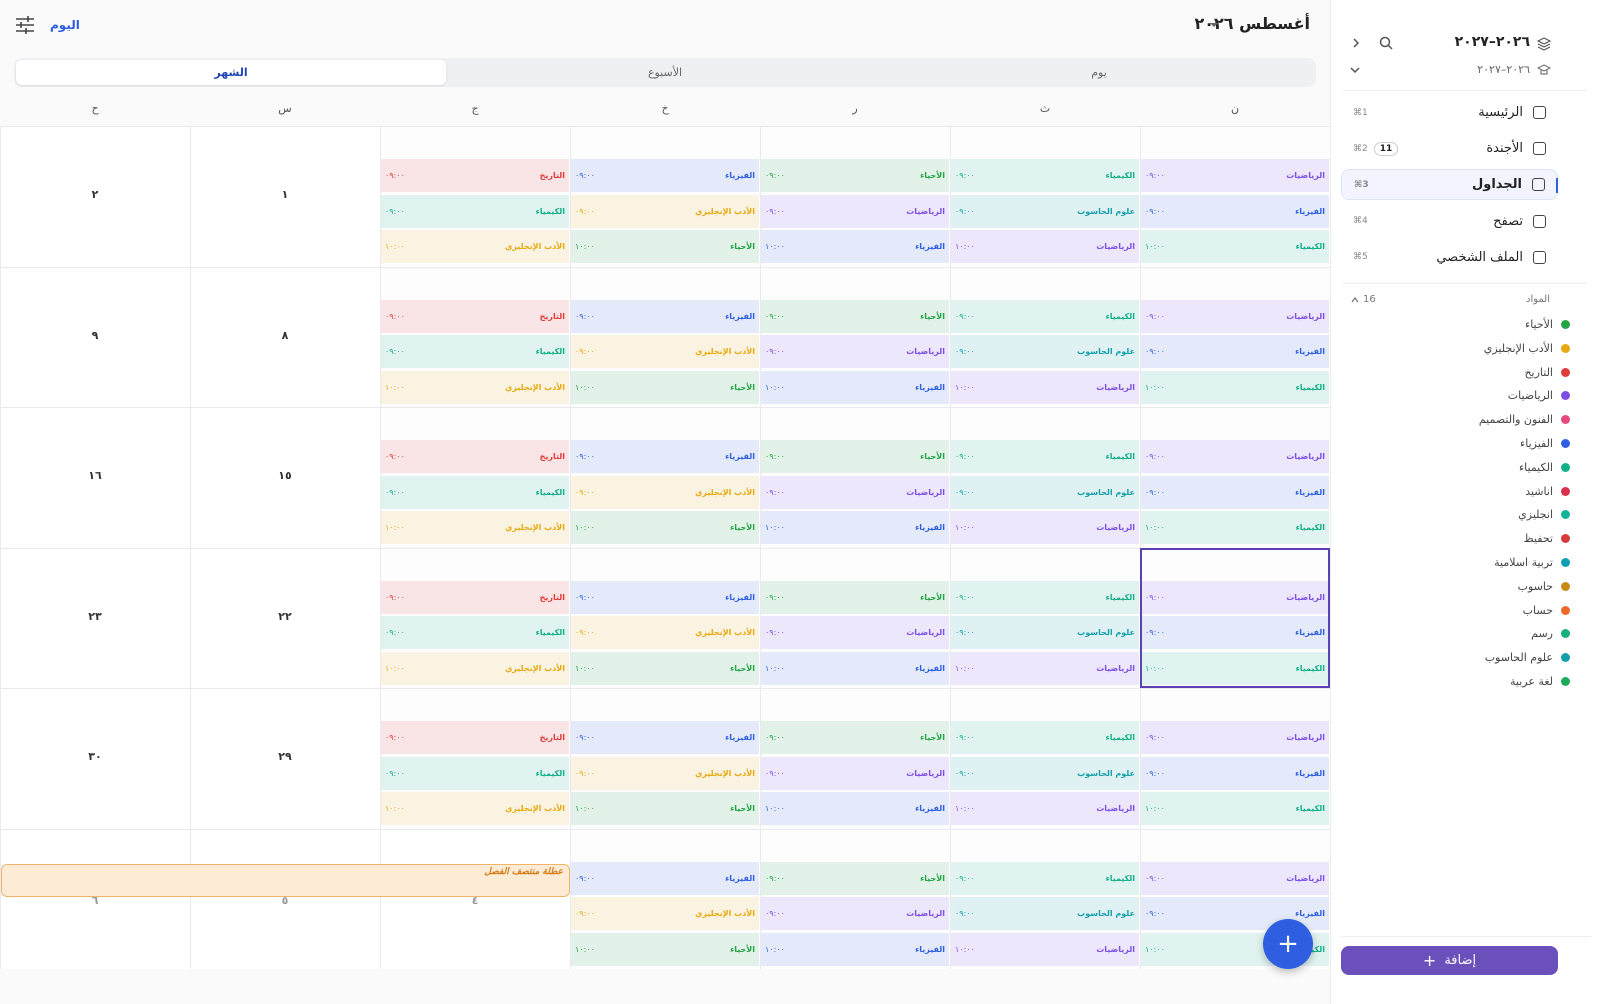 The height and width of the screenshot is (1004, 1600). I want to click on nav-item: تصفح ⌘4, so click(1449, 221).